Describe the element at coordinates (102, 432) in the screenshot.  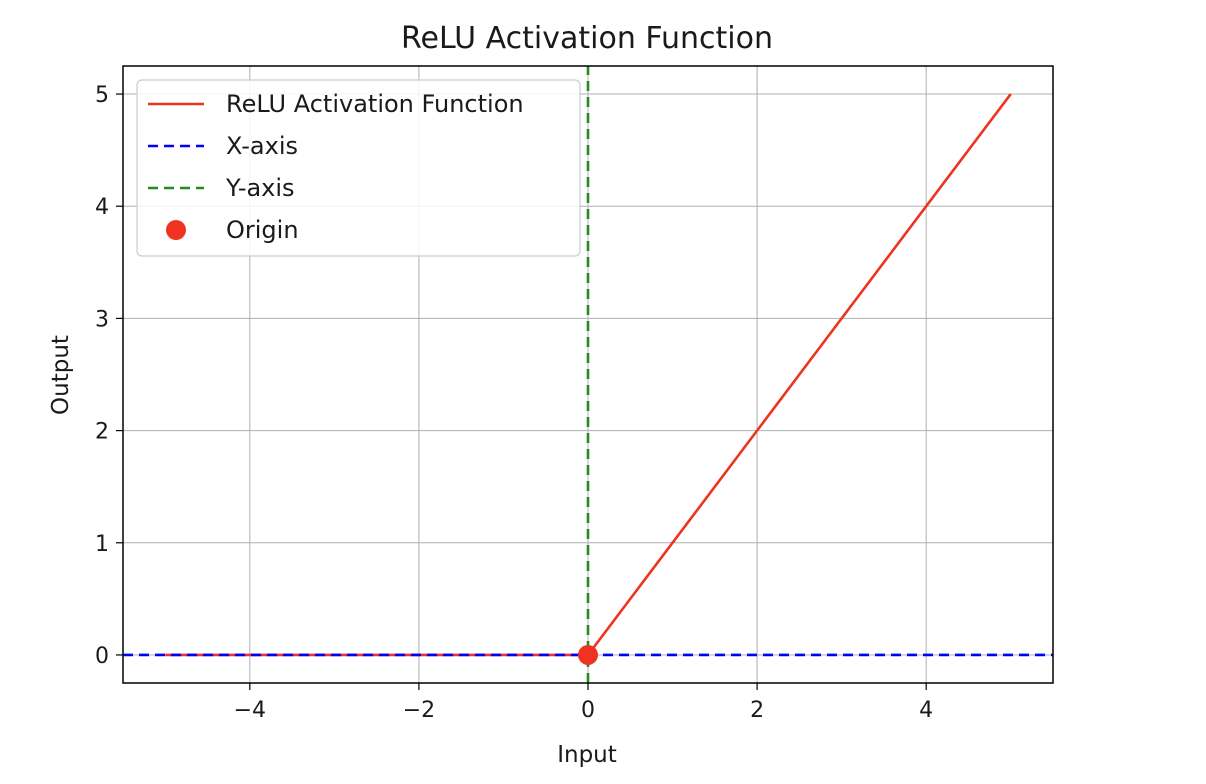
I see `y-tick-label: 2` at that location.